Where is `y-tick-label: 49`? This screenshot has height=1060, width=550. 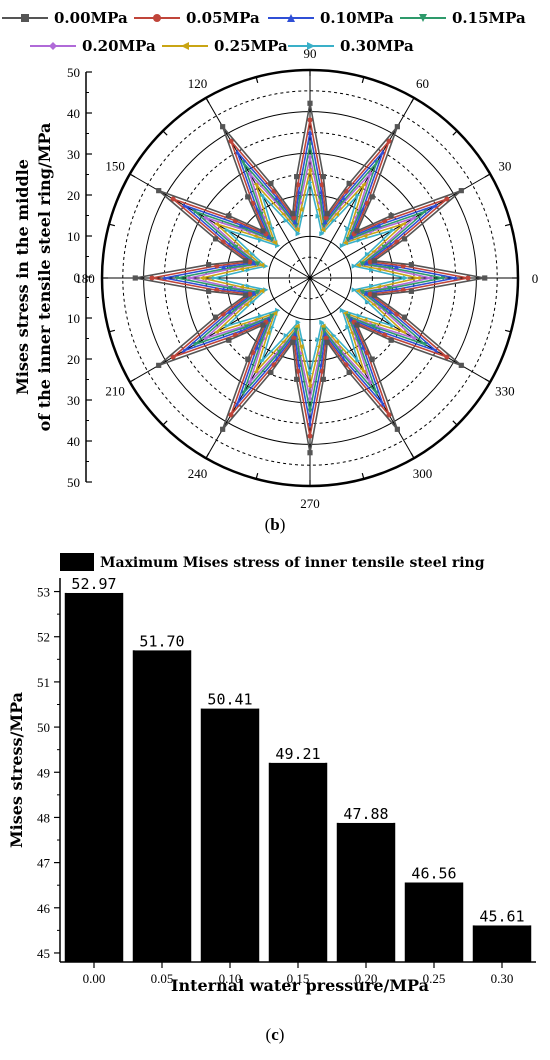
y-tick-label: 49 is located at coordinates (43, 772).